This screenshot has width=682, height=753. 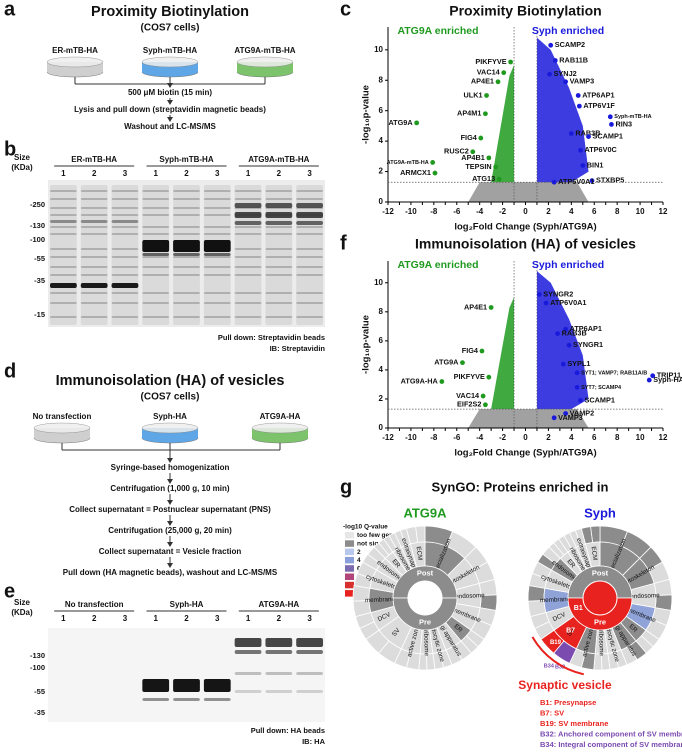 I want to click on y-tick-label: 4, so click(x=381, y=140).